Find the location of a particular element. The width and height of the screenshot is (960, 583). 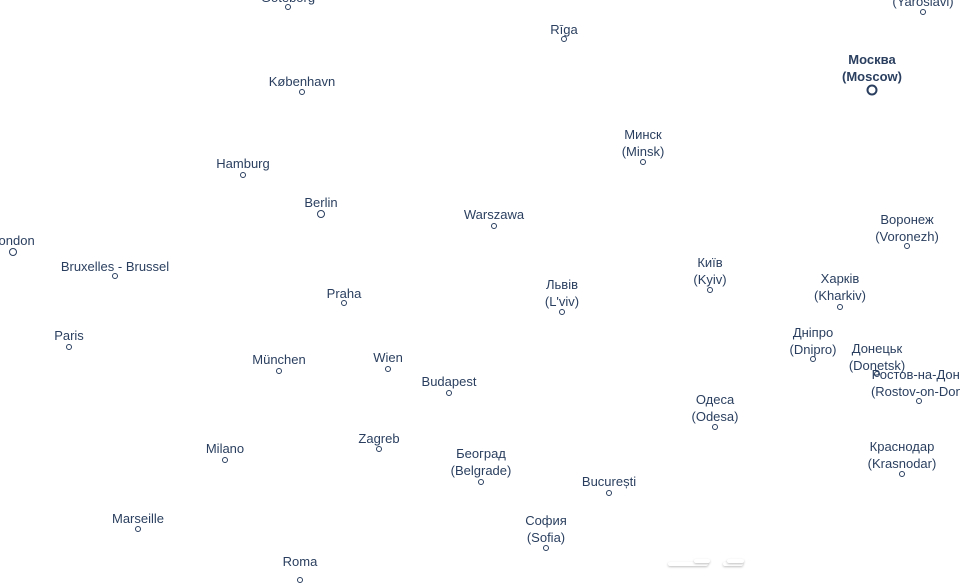

city-marker-milano is located at coordinates (225, 460).